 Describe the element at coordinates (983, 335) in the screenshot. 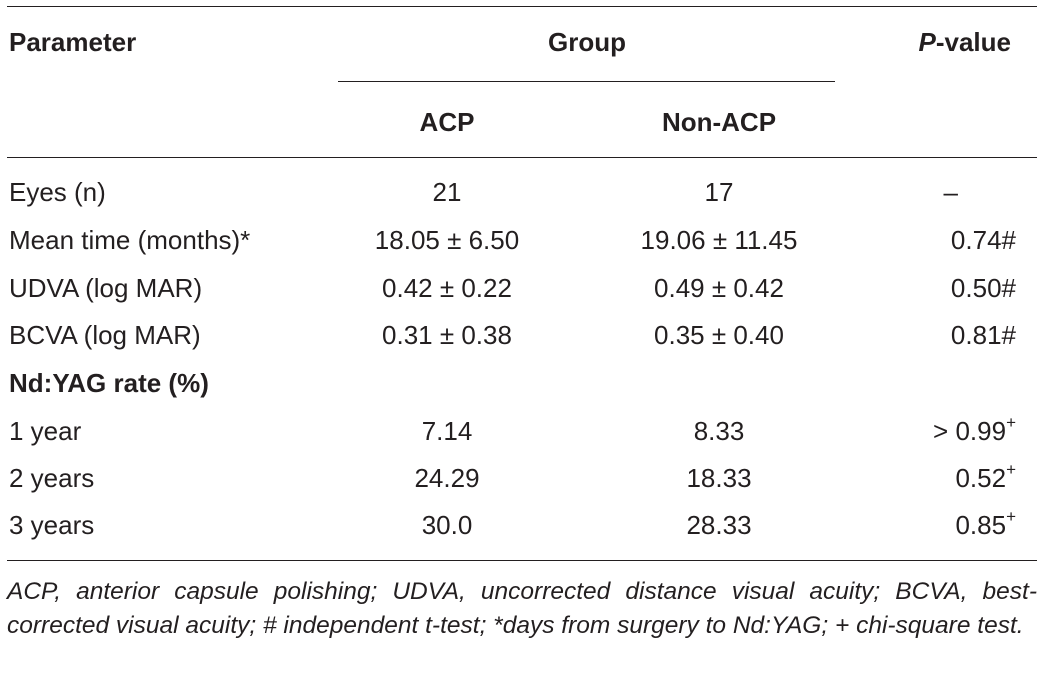

I see `row-bcva-p: 0.81#` at that location.